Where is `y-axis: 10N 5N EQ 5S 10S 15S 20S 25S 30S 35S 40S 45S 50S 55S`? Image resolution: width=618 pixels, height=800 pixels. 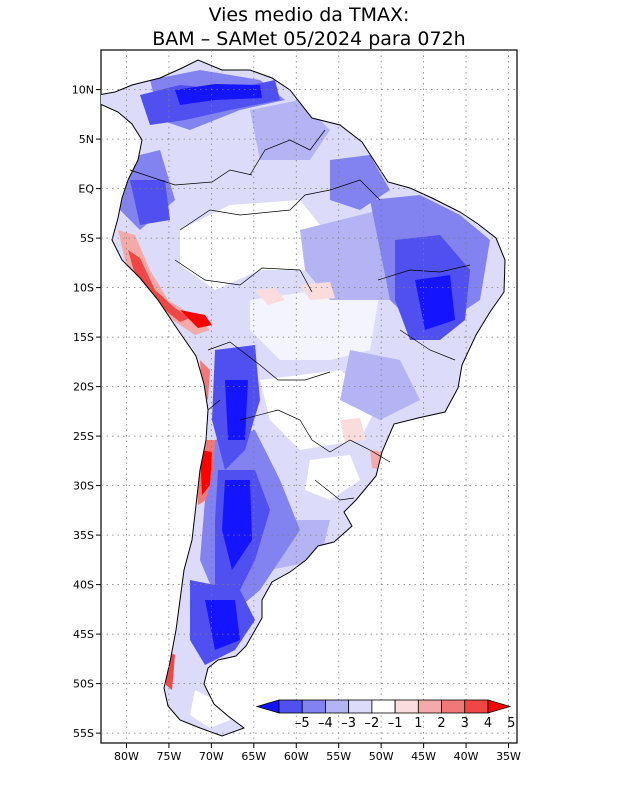 y-axis: 10N 5N EQ 5S 10S 15S 20S 25S 30S 35S 40S 45S 50S 55S is located at coordinates (86, 412).